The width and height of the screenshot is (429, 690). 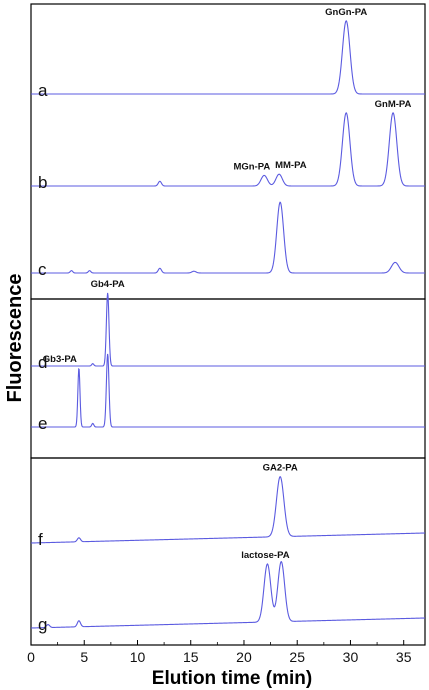 I want to click on trace-g-line, so click(x=228, y=595).